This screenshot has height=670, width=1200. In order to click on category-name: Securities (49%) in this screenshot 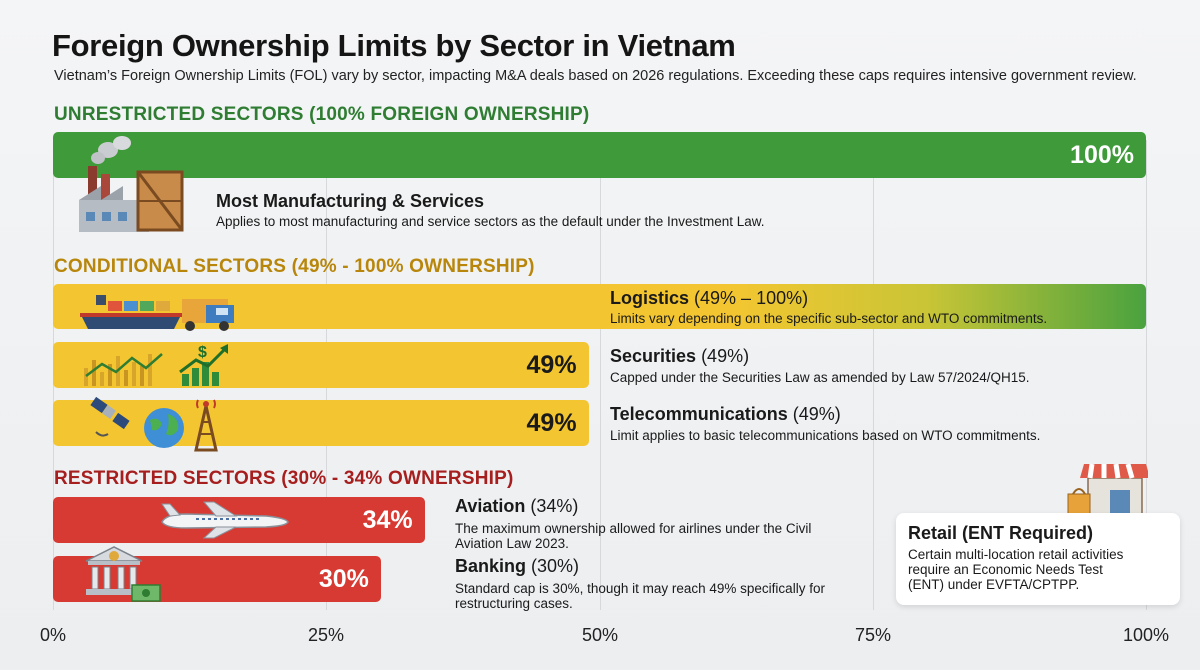, I will do `click(680, 356)`.